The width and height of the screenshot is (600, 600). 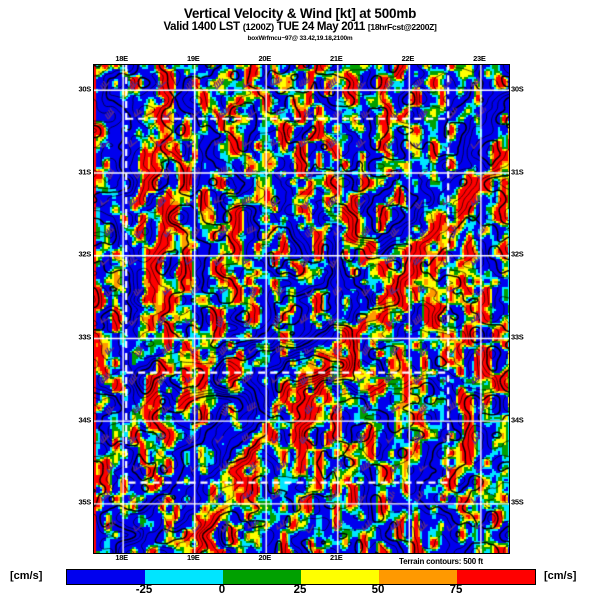 I want to click on subtitle-config: boxWrfmcu~97@ 33.42,19.18,2100m, so click(x=300, y=38).